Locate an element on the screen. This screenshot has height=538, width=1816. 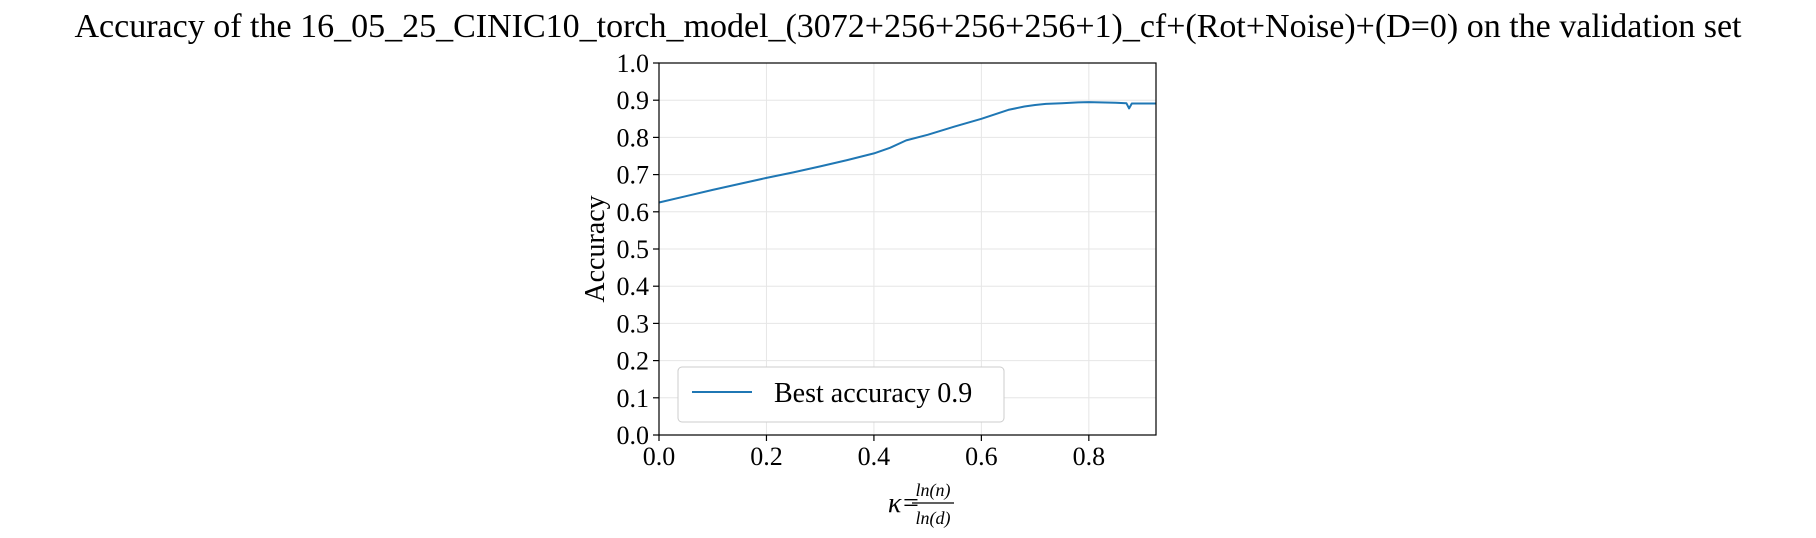
y-tick-label: 0.2 is located at coordinates (633, 361).